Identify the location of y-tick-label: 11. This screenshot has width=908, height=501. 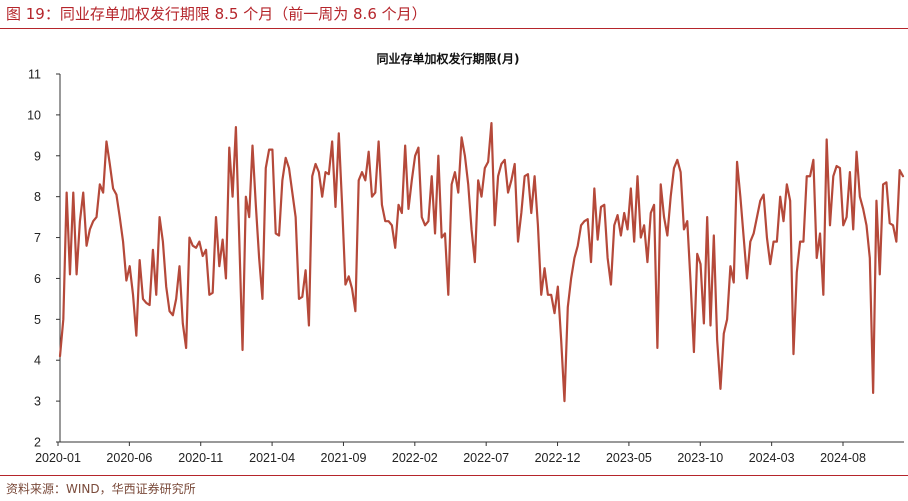
(34, 75).